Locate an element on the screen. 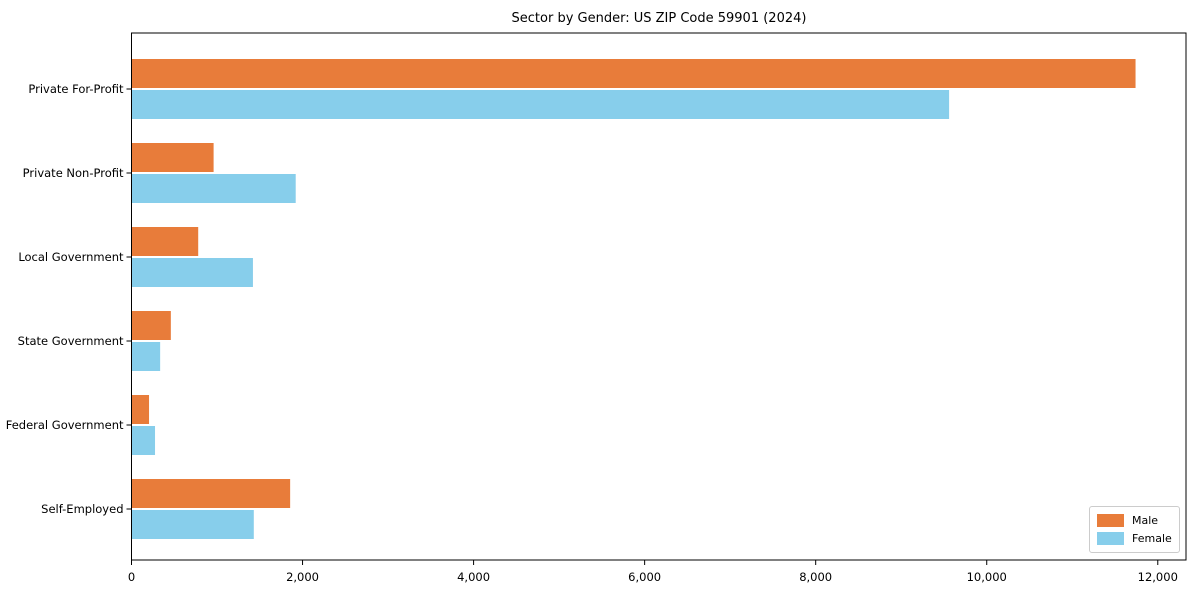  x-tick-label: 4,000 is located at coordinates (473, 577).